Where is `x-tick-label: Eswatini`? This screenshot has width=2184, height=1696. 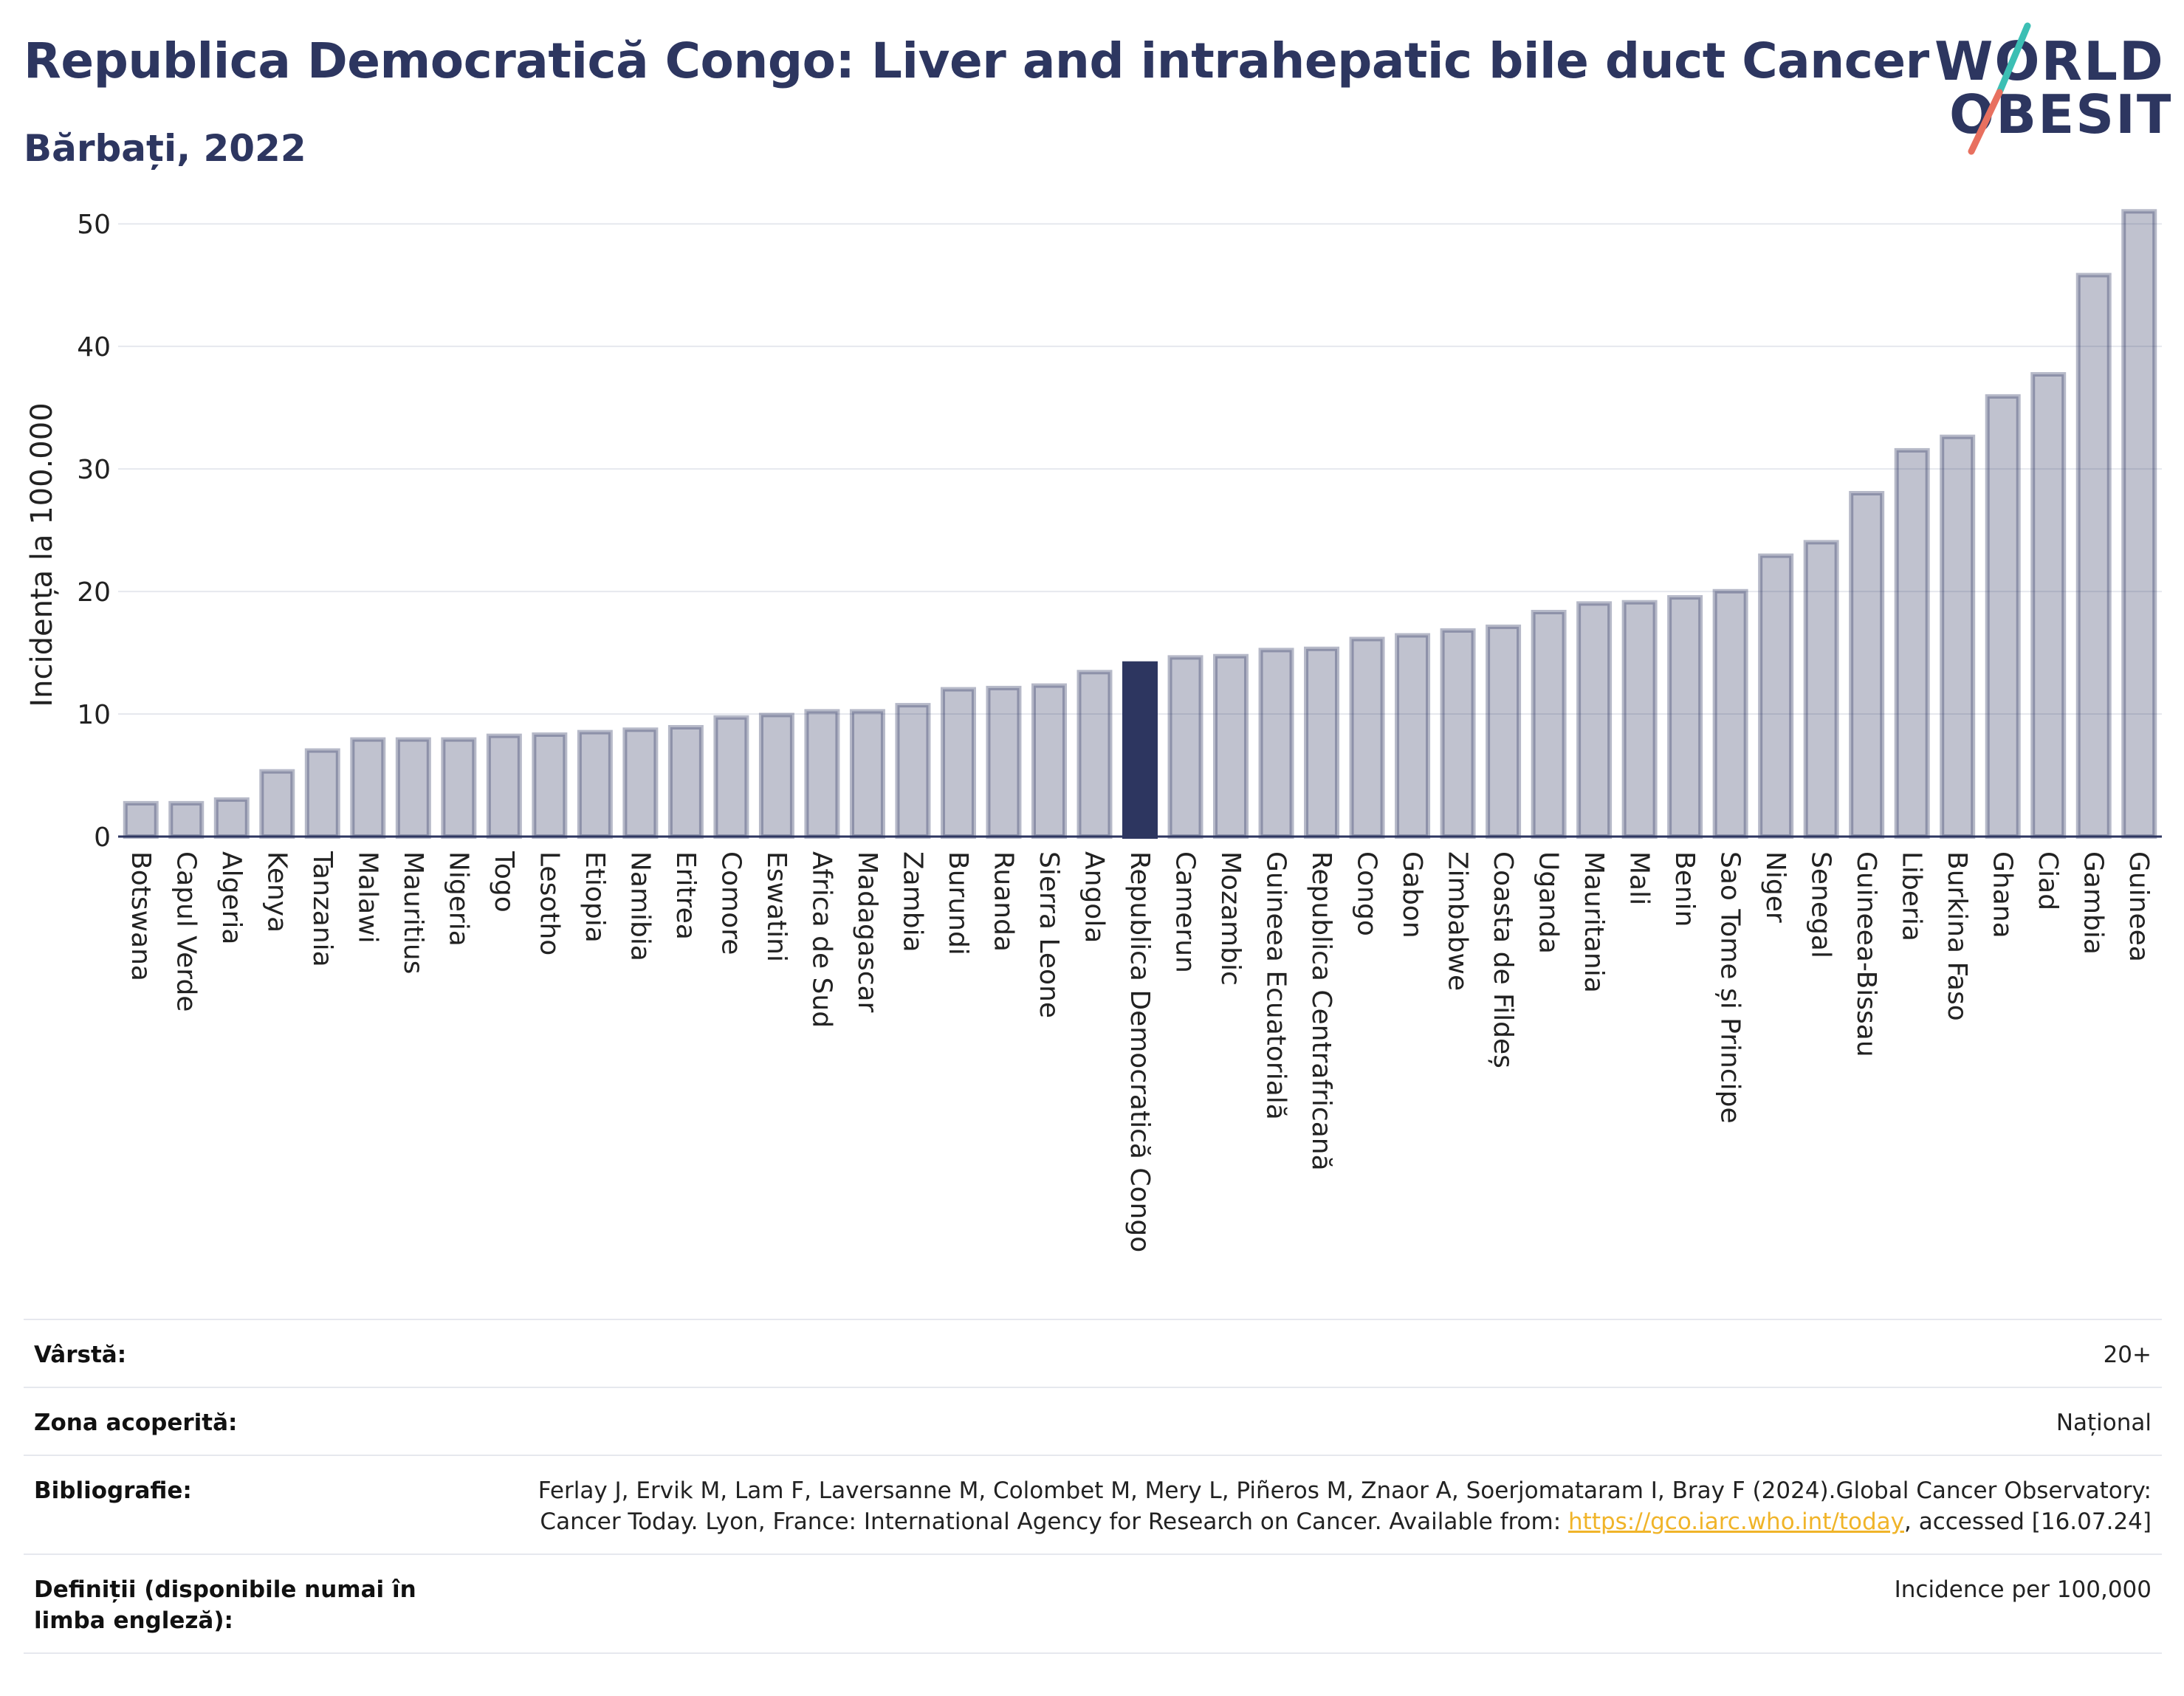
x-tick-label: Eswatini is located at coordinates (776, 907).